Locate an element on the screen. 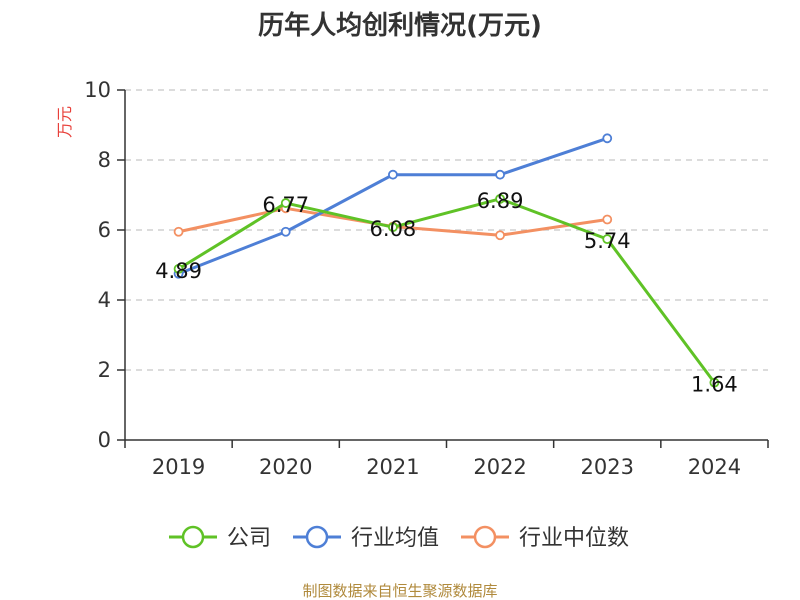 The image size is (800, 600). legend-item: 行业中位数 is located at coordinates (545, 538).